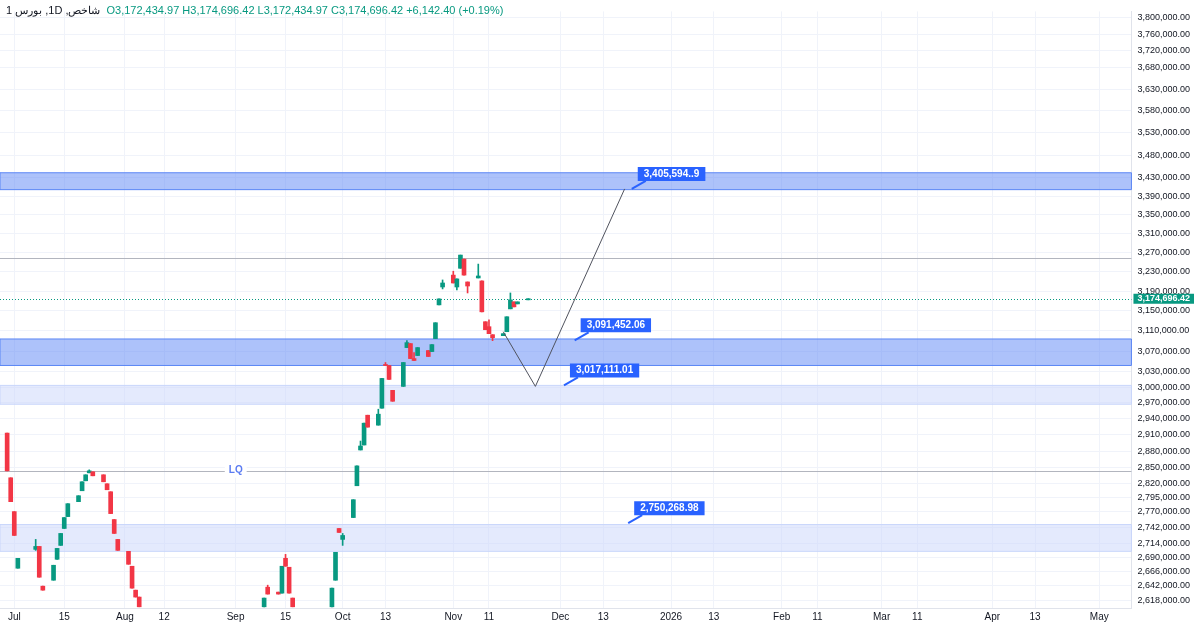 Image resolution: width=1200 pixels, height=630 pixels. What do you see at coordinates (1164, 310) in the screenshot?
I see `y-tick-label: 3,150,000.00` at bounding box center [1164, 310].